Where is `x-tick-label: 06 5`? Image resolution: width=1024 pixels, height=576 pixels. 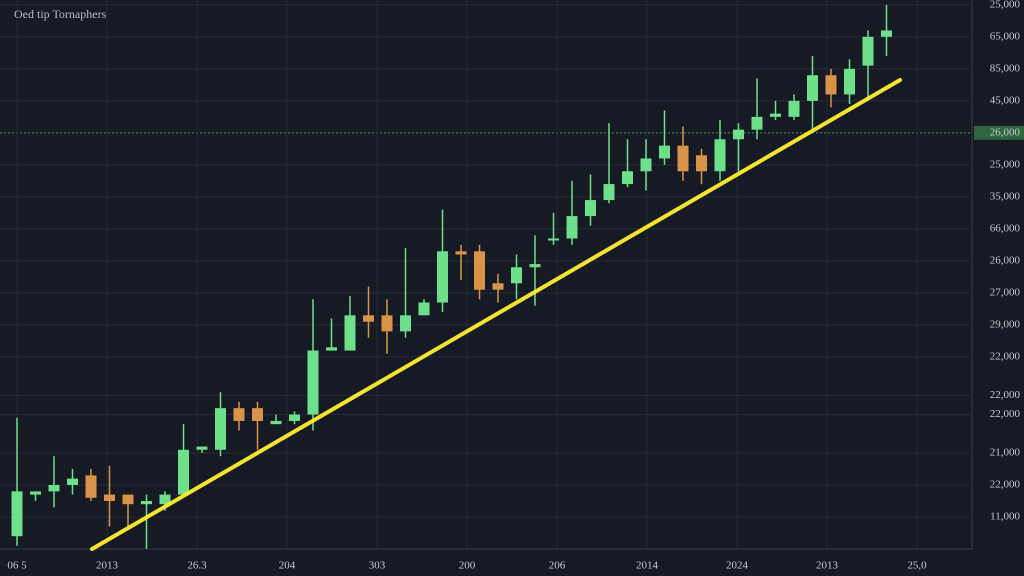
x-tick-label: 06 5 is located at coordinates (17, 566).